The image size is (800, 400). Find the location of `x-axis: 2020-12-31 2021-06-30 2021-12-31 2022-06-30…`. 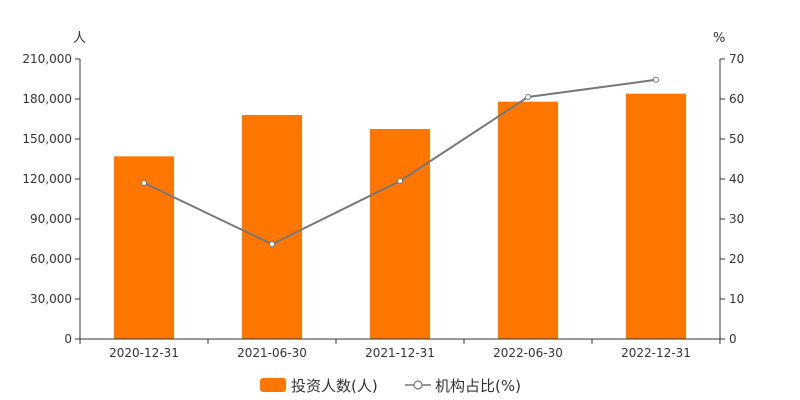

x-axis: 2020-12-31 2021-06-30 2021-12-31 2022-06-30… is located at coordinates (400, 349).